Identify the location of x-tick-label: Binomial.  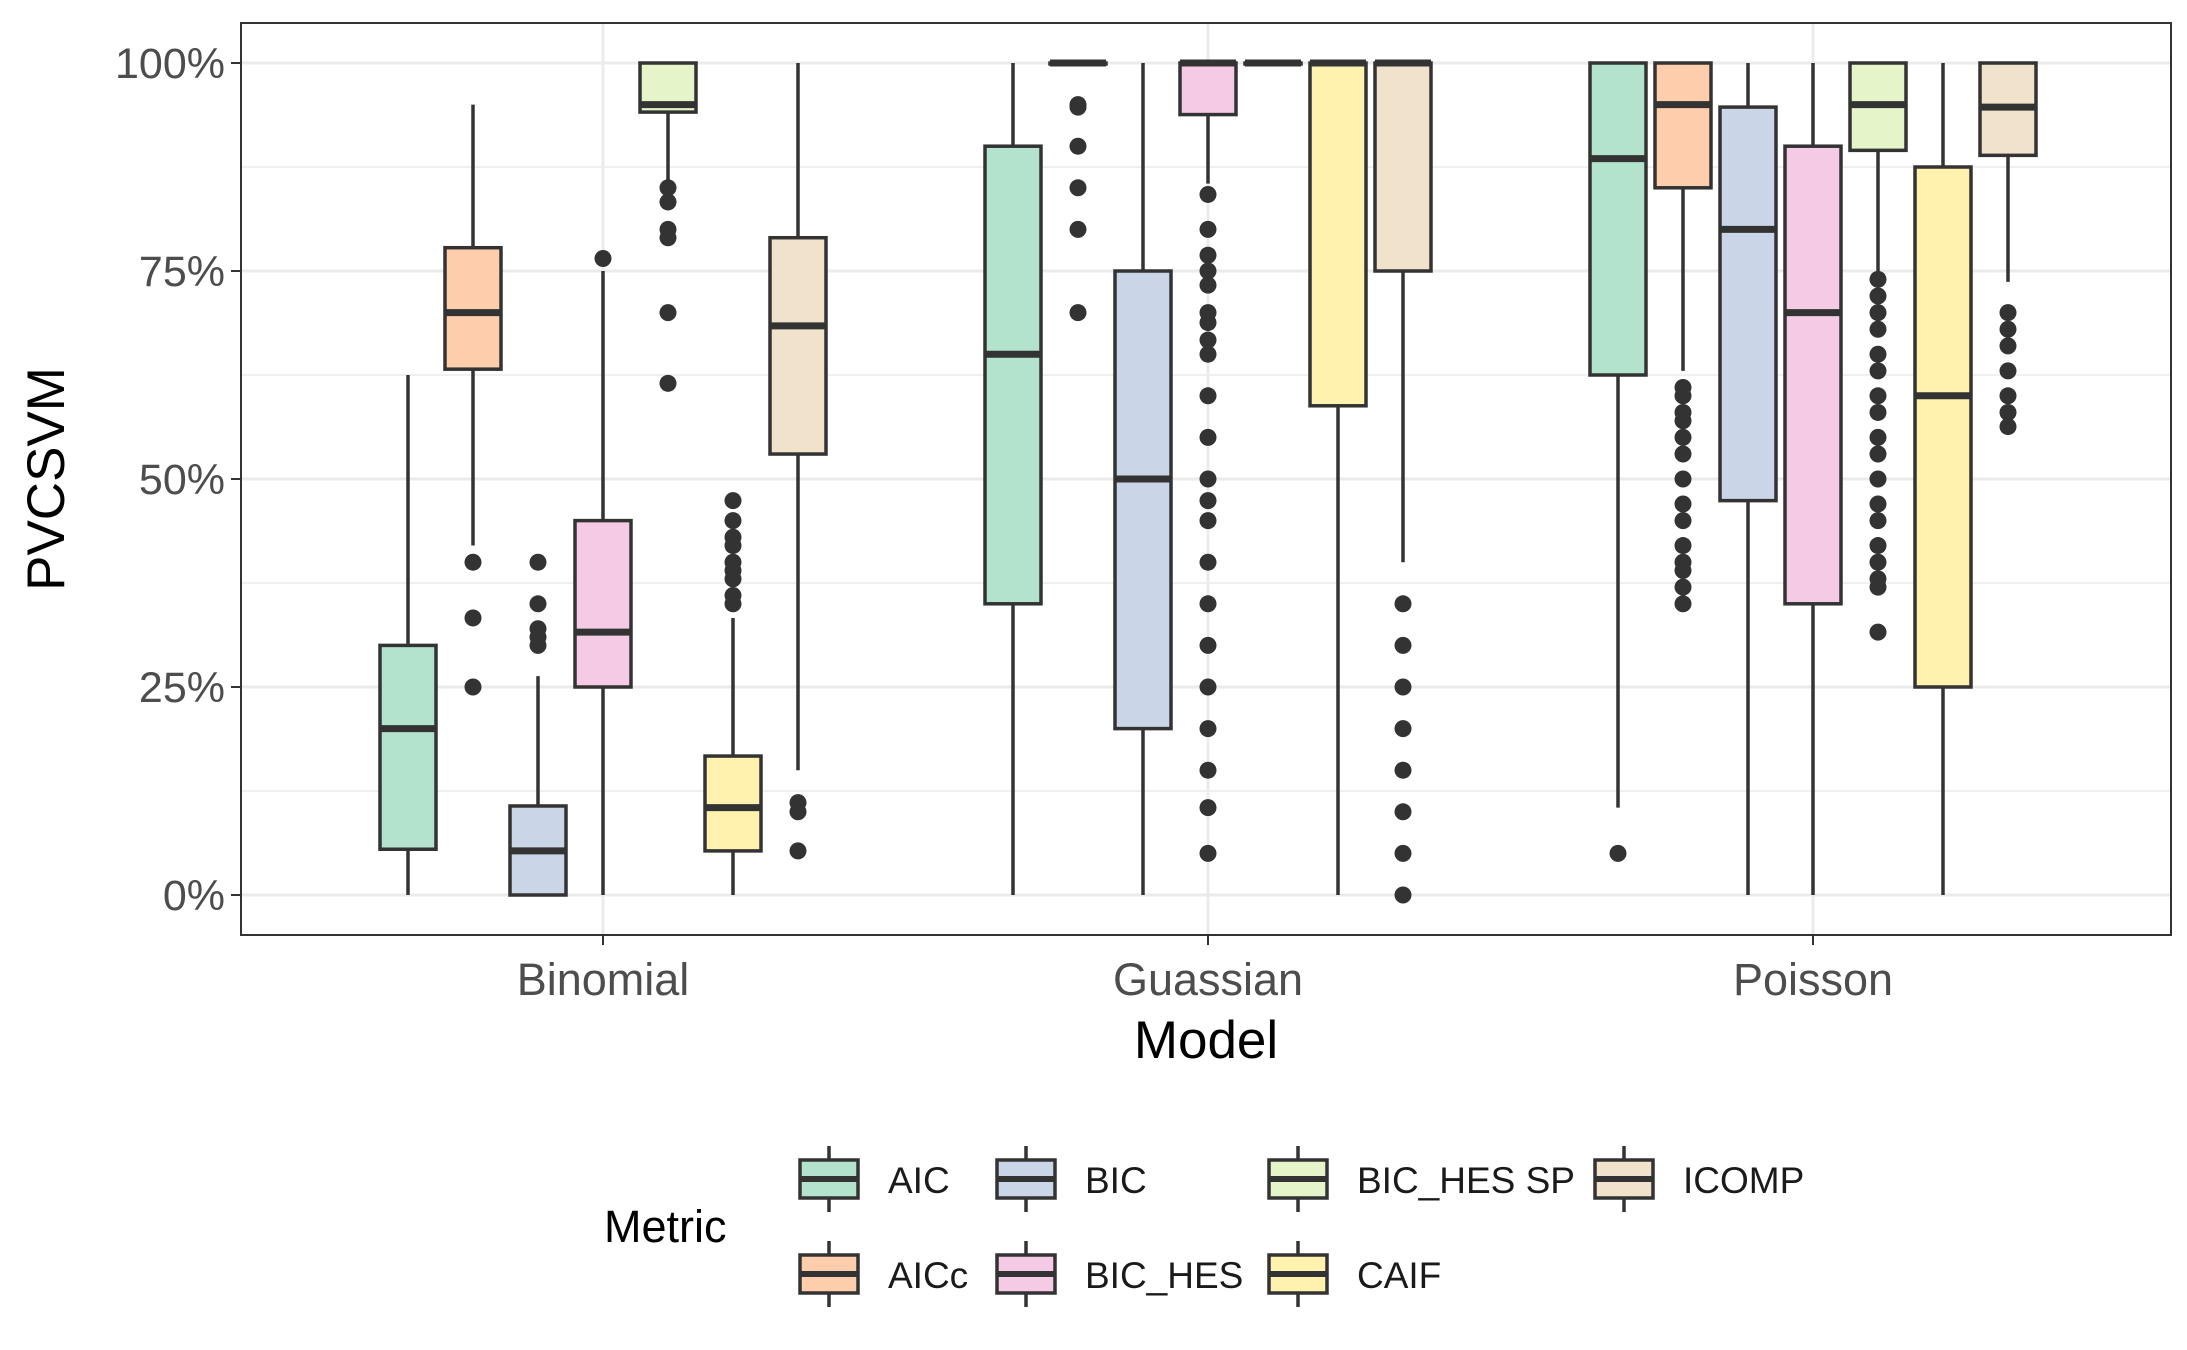
(603, 979).